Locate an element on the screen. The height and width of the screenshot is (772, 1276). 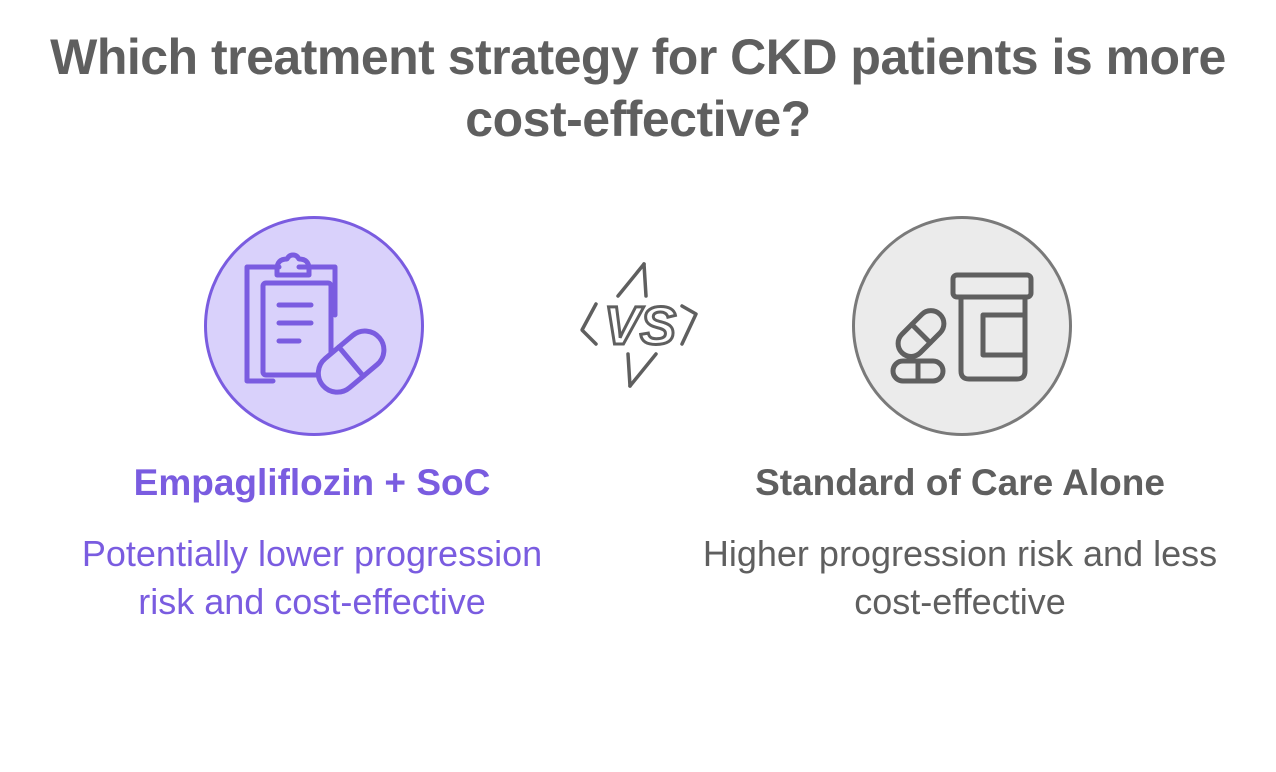
pill-bottle-icon is located at coordinates (962, 328).